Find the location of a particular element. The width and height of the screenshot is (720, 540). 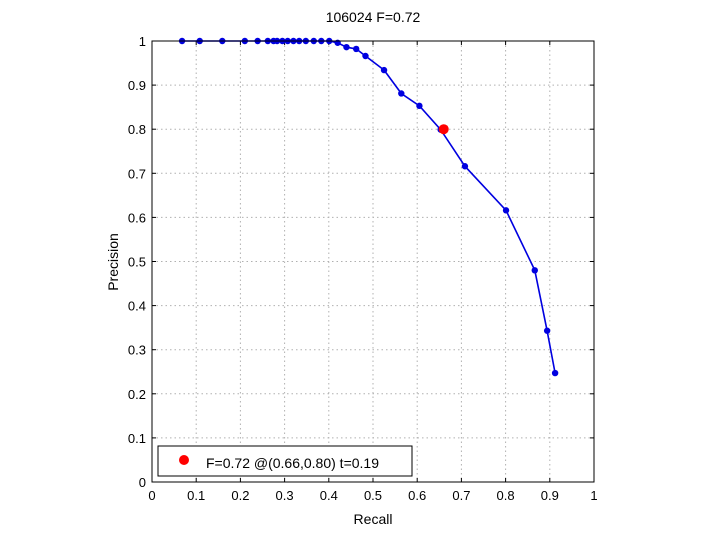

x-tick-labels: 0 0.1 0.2 0.3 0.4 0.5 0.6 0.7 0.8 0.9 1 is located at coordinates (372, 495).